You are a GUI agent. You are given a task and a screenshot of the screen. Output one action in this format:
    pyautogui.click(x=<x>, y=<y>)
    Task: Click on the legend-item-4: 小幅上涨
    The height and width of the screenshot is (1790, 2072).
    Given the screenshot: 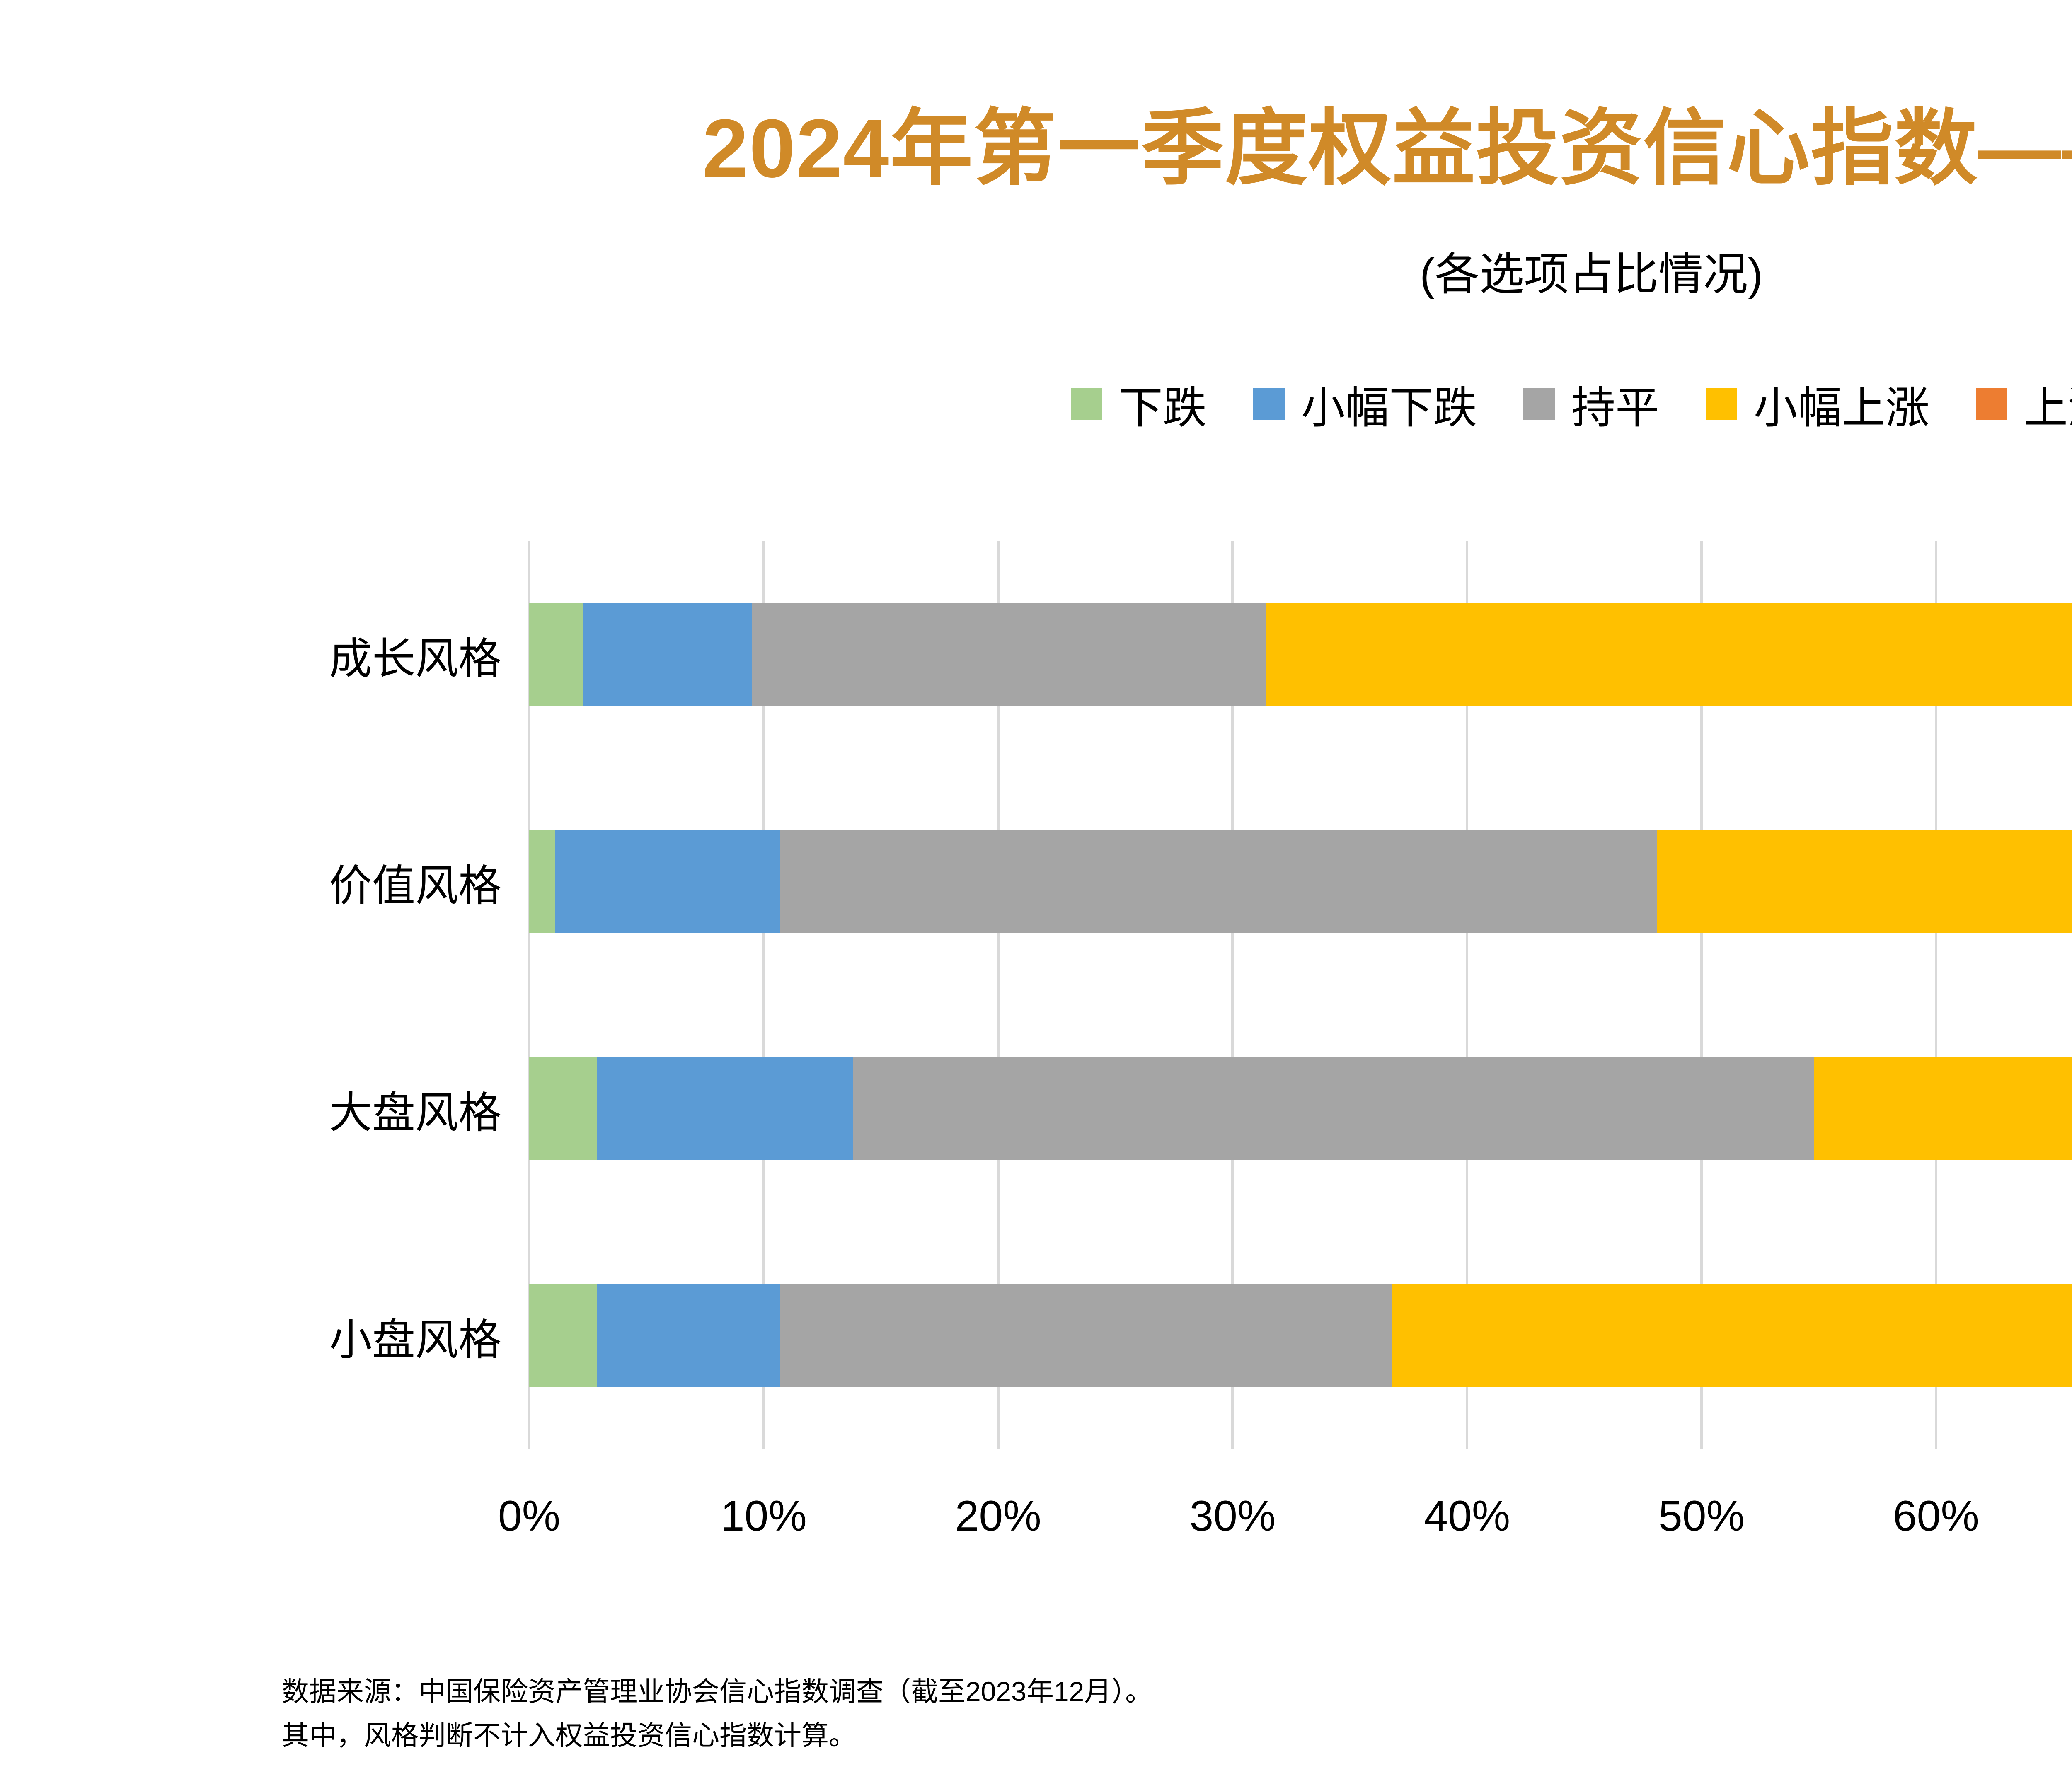 What is the action you would take?
    pyautogui.click(x=1817, y=404)
    